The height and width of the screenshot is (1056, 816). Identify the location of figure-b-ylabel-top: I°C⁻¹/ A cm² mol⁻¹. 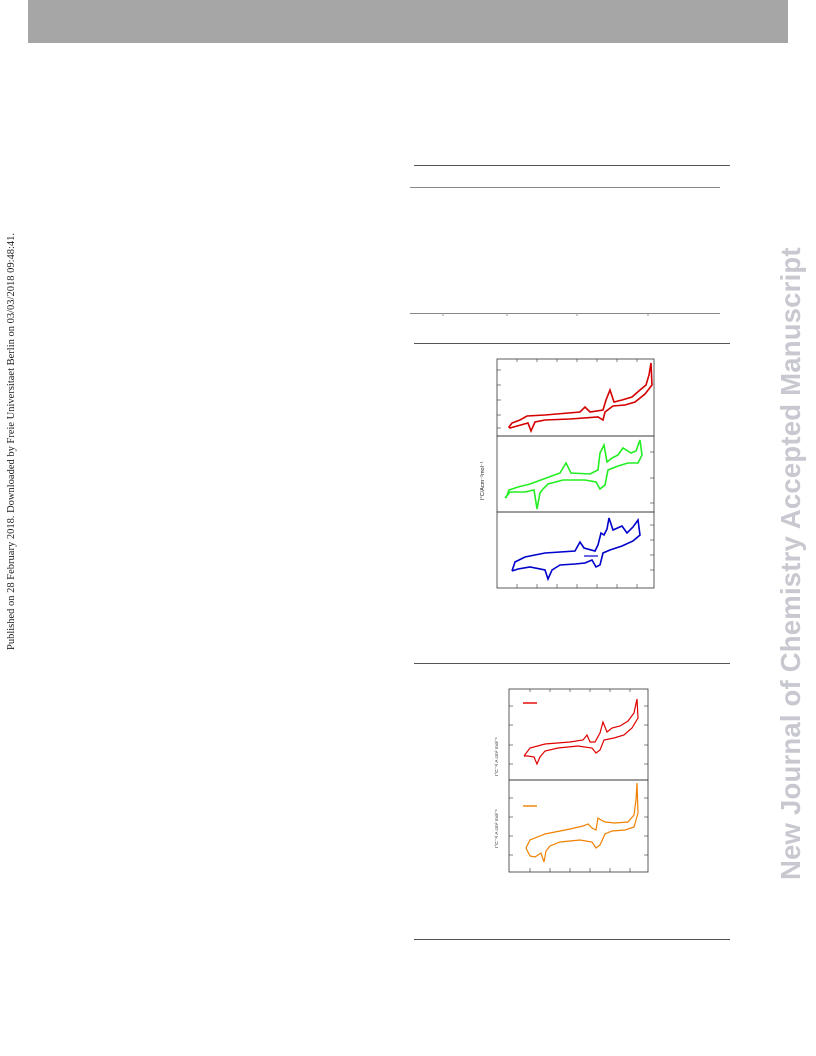
(497, 756).